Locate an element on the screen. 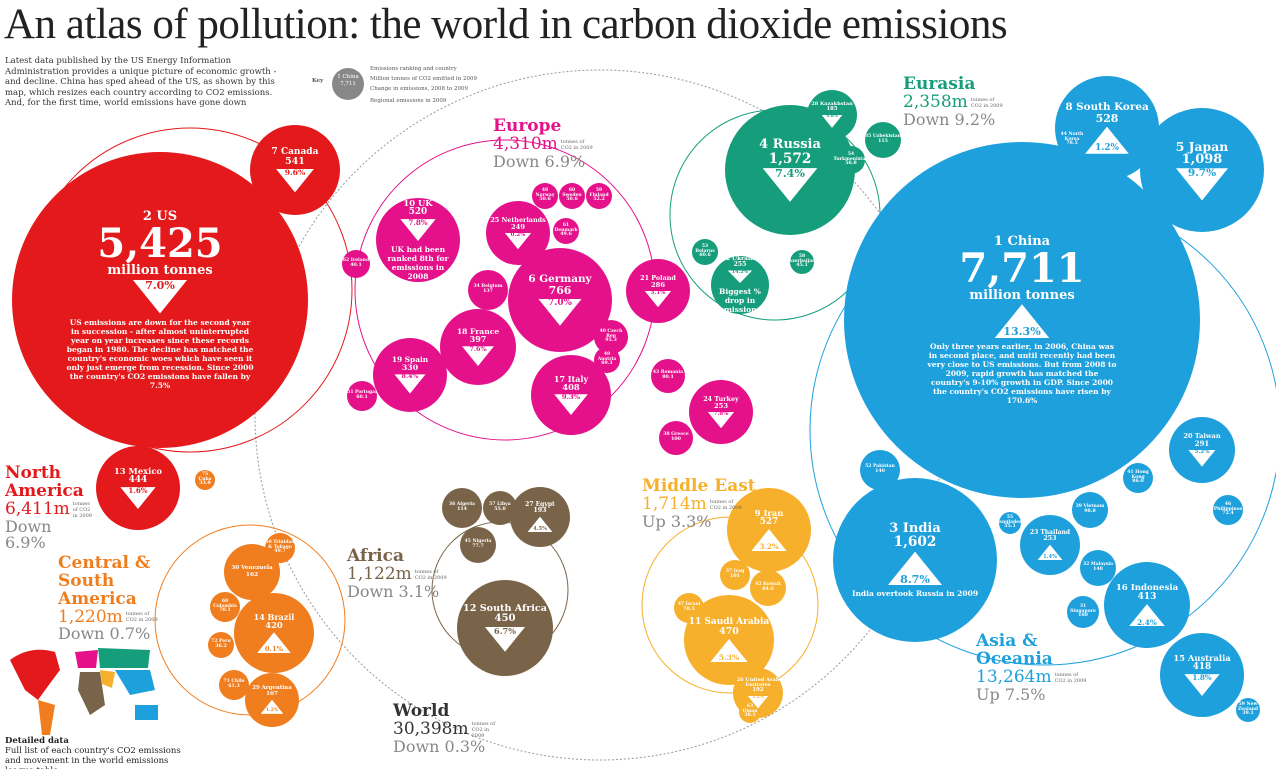 This screenshot has width=1276, height=769. country-label-group: 31 Singapore 160 is located at coordinates (1083, 612).